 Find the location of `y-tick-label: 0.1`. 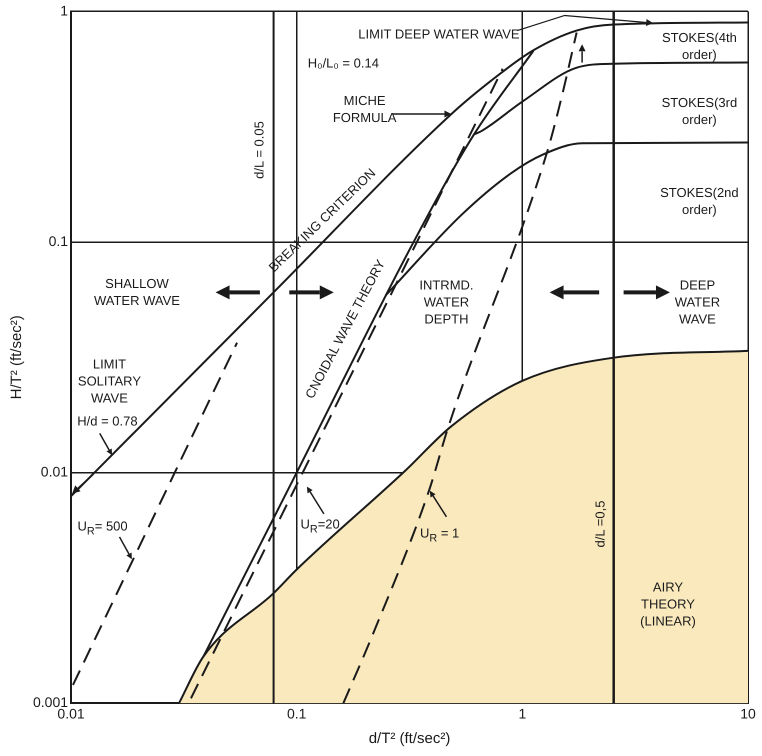

y-tick-label: 0.1 is located at coordinates (58, 240).